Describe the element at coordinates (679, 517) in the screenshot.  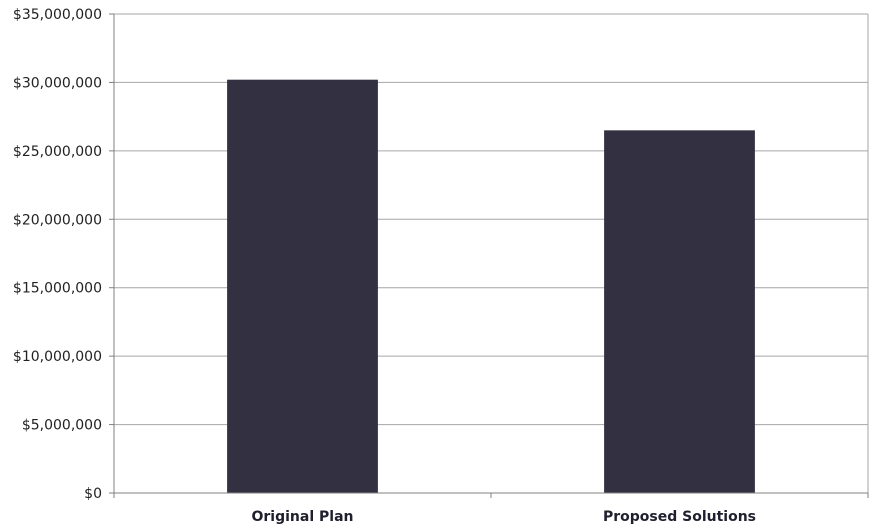
I see `x-category-label: Proposed Solutions` at that location.